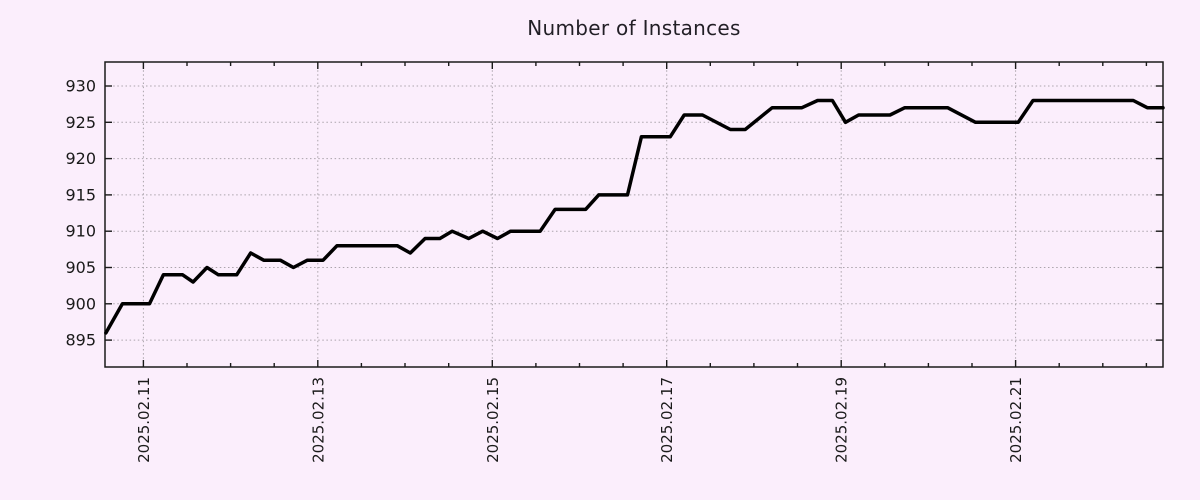  What do you see at coordinates (1016, 420) in the screenshot?
I see `x-tick-label: 2025.02.21` at bounding box center [1016, 420].